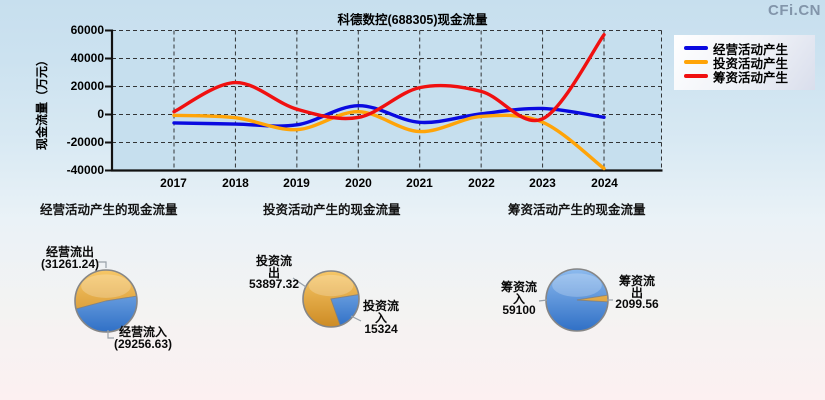  I want to click on y-tick-label: 60000, so click(87, 30).